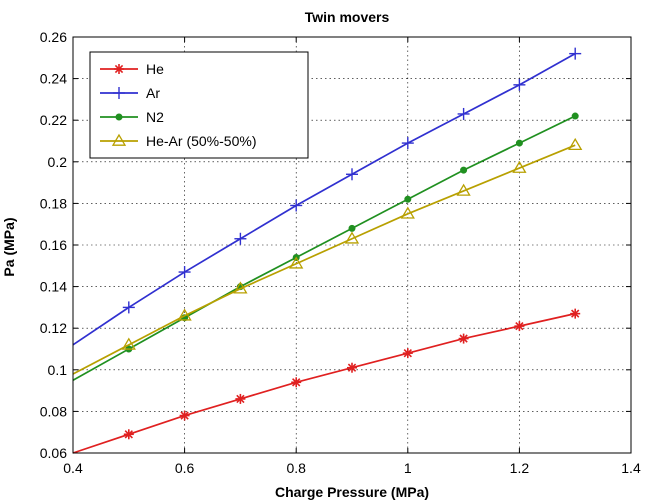 Image resolution: width=648 pixels, height=501 pixels. Describe the element at coordinates (352, 492) in the screenshot. I see `x-axis-label: Charge Pressure (MPa)` at that location.